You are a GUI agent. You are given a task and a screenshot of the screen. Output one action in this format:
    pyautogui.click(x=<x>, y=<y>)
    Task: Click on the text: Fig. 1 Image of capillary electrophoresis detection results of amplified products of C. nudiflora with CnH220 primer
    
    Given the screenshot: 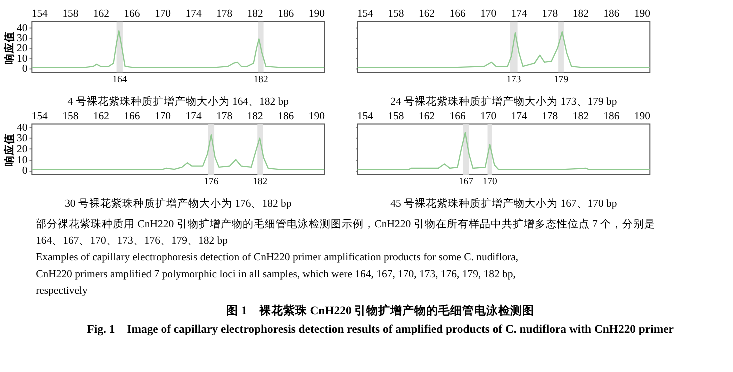 What is the action you would take?
    pyautogui.click(x=380, y=329)
    